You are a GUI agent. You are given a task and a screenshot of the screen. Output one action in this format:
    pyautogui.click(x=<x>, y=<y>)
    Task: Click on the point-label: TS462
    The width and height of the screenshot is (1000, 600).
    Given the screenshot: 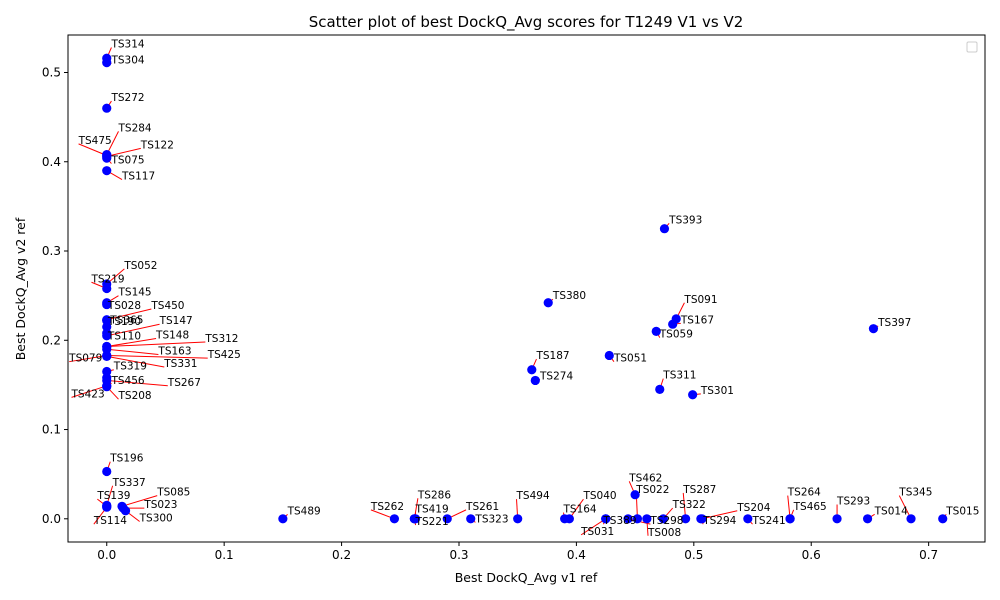 What is the action you would take?
    pyautogui.click(x=645, y=478)
    